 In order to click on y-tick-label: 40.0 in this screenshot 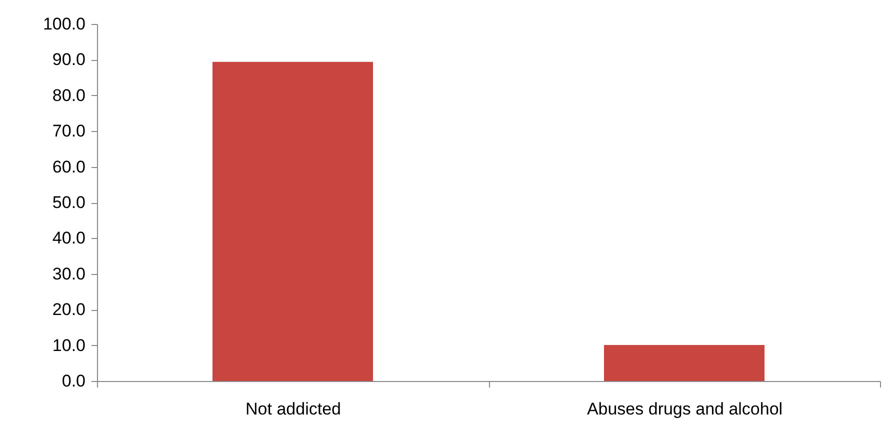, I will do `click(69, 238)`.